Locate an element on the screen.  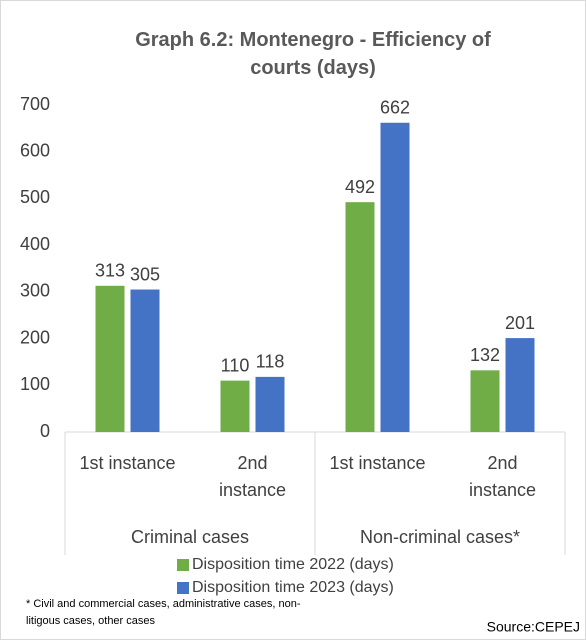
legend-label: Disposition time 2022 (days) is located at coordinates (293, 564).